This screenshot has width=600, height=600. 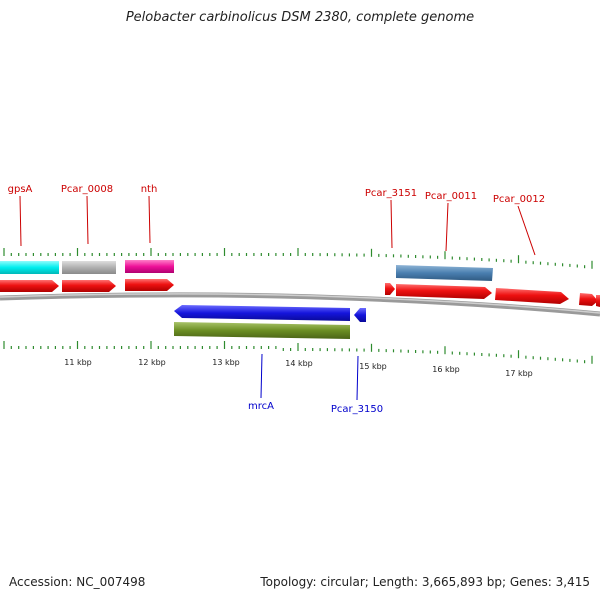 What do you see at coordinates (87, 189) in the screenshot?
I see `gene-label-Pcar_0008: Pcar_0008` at bounding box center [87, 189].